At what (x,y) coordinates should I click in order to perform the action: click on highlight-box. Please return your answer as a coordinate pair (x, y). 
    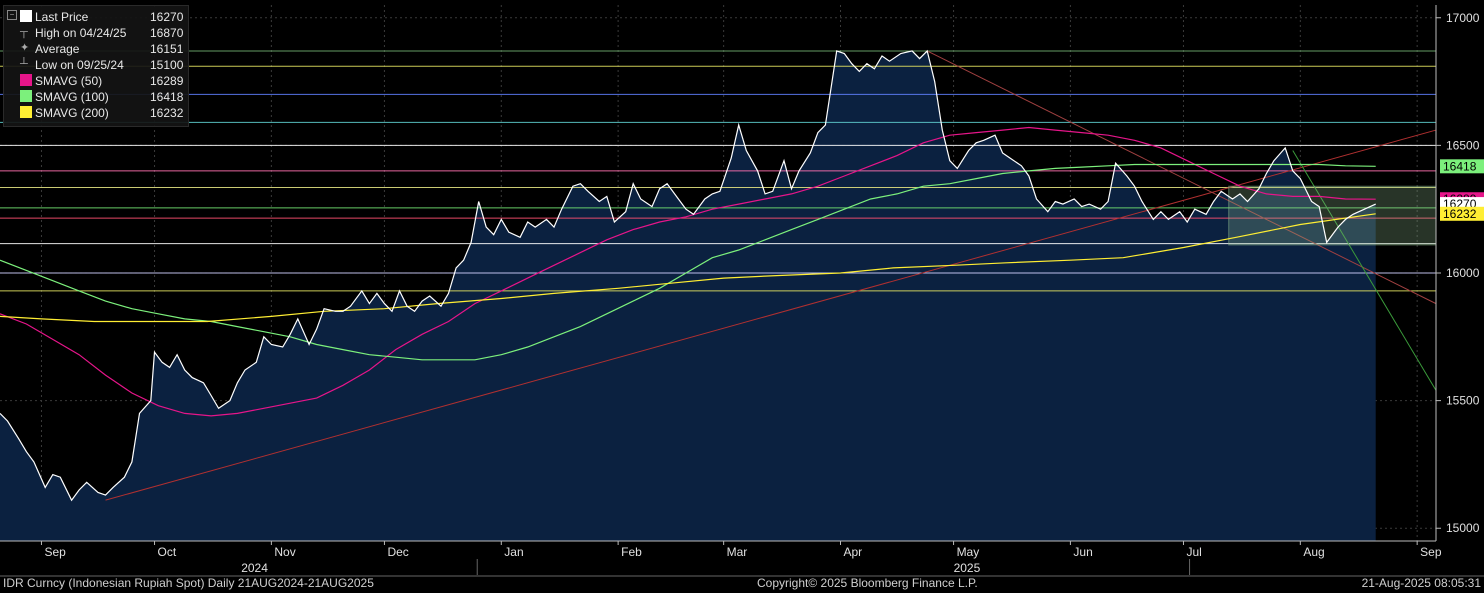
    Looking at the image, I should click on (1332, 215).